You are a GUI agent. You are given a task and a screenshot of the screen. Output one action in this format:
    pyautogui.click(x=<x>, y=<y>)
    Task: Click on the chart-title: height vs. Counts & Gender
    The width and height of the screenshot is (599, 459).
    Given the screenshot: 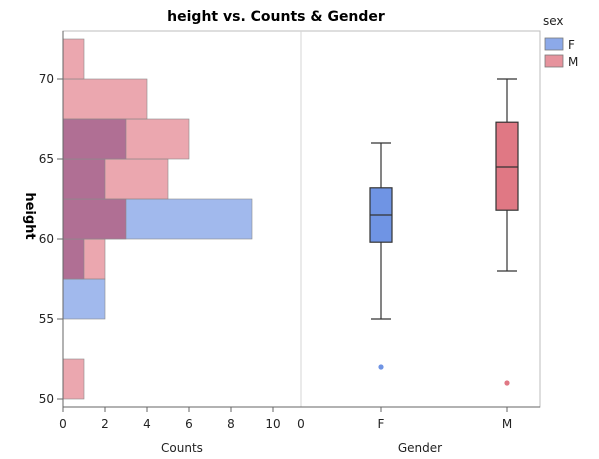 What is the action you would take?
    pyautogui.click(x=276, y=17)
    